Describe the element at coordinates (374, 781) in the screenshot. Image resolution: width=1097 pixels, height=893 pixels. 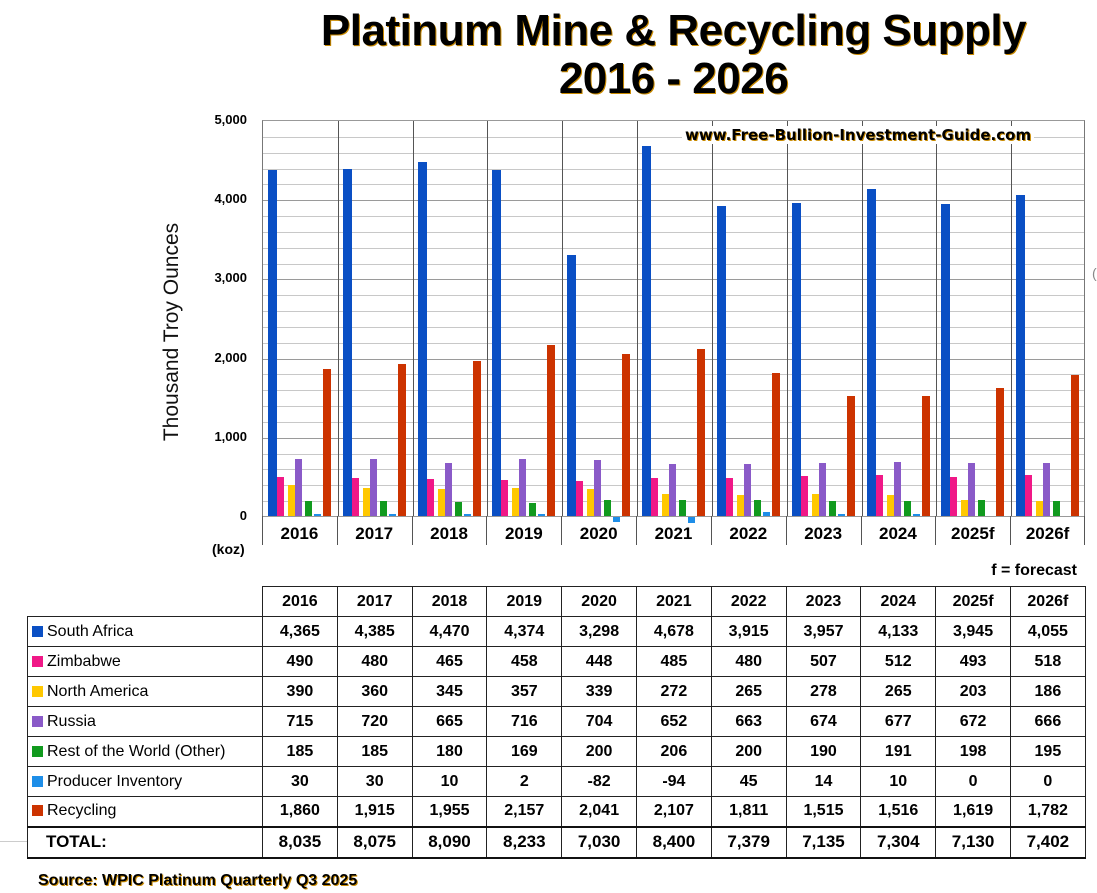
I see `table-cell: 30` at that location.